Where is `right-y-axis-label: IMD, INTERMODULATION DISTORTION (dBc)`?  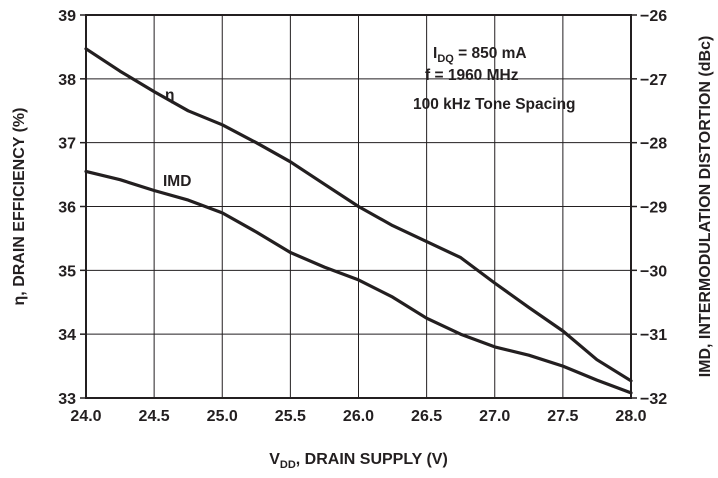 right-y-axis-label: IMD, INTERMODULATION DISTORTION (dBc) is located at coordinates (705, 207).